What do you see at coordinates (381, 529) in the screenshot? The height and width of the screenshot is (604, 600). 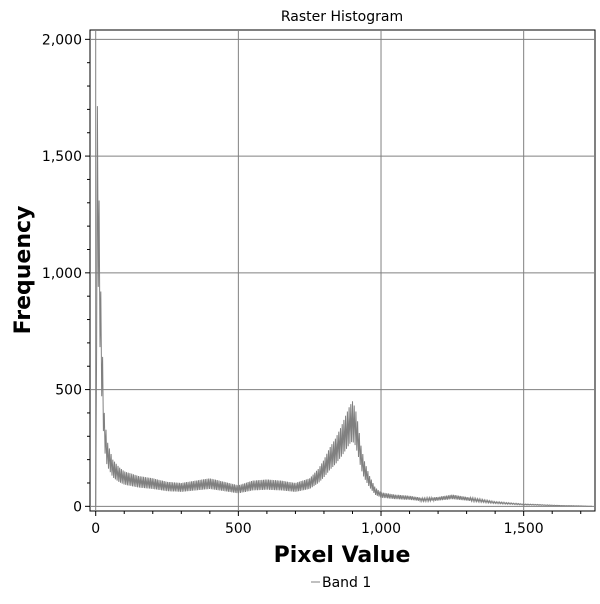 I see `x-tick-label: 1,000` at bounding box center [381, 529].